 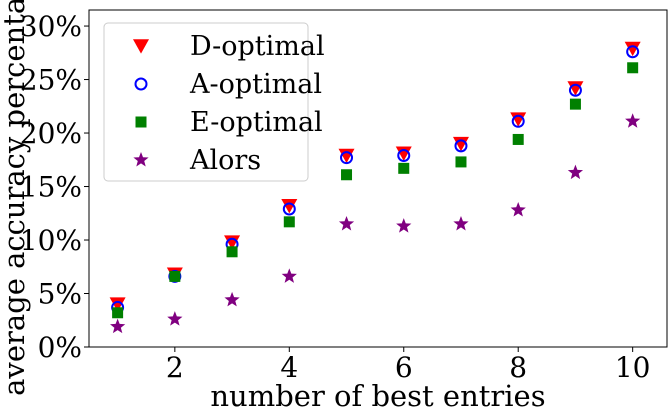 What do you see at coordinates (51, 80) in the screenshot?
I see `y-tick-label: 25%` at bounding box center [51, 80].